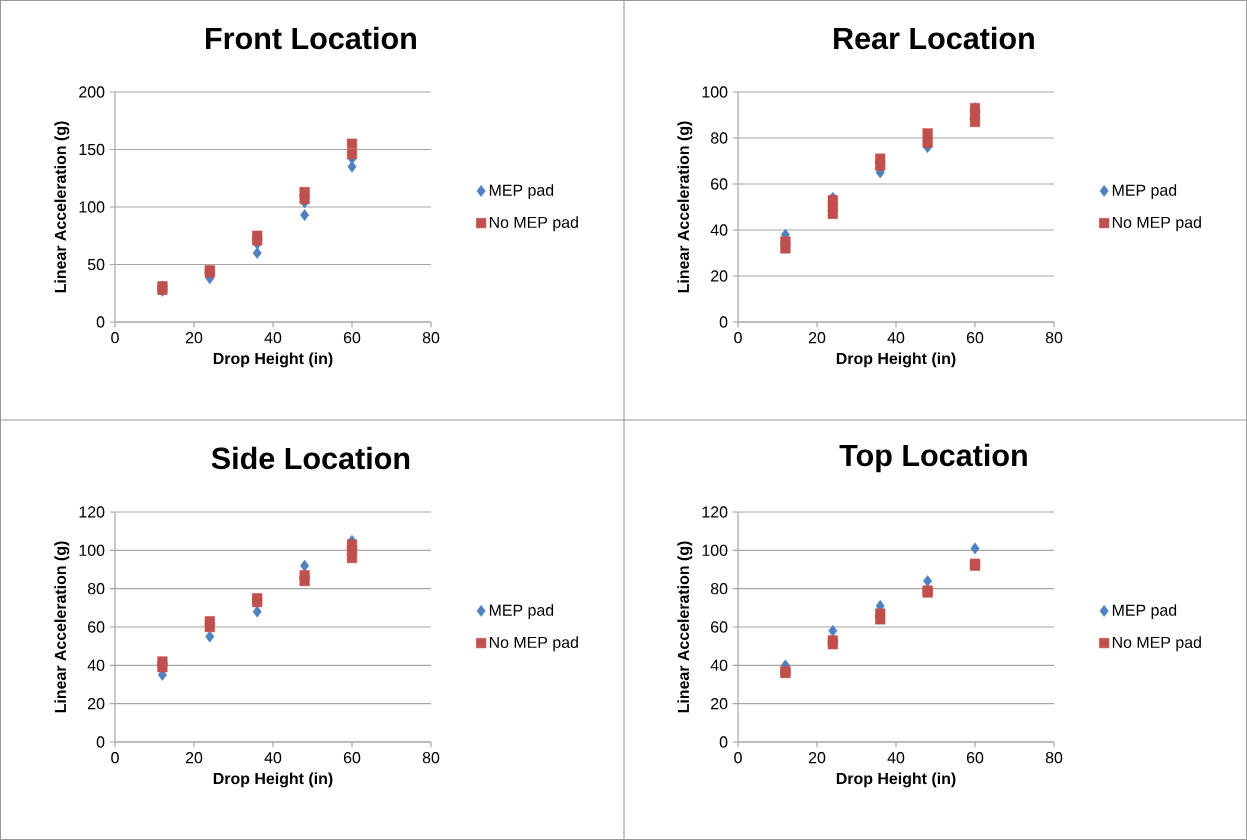 This screenshot has height=840, width=1247. Describe the element at coordinates (310, 458) in the screenshot. I see `chart-title: Side Location` at that location.